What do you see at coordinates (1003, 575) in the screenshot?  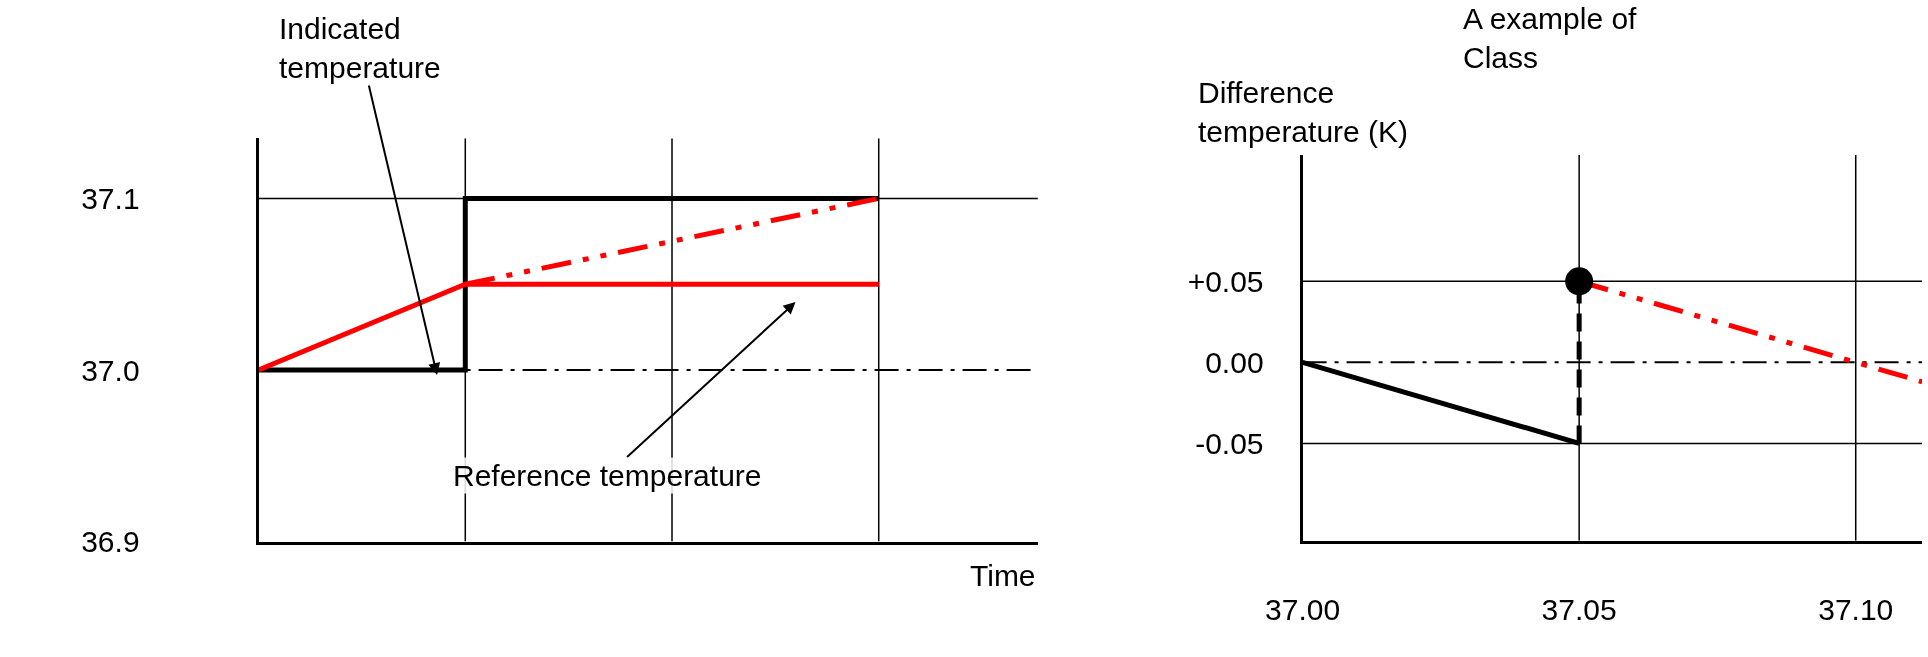 I see `x-axis-title: Time` at bounding box center [1003, 575].